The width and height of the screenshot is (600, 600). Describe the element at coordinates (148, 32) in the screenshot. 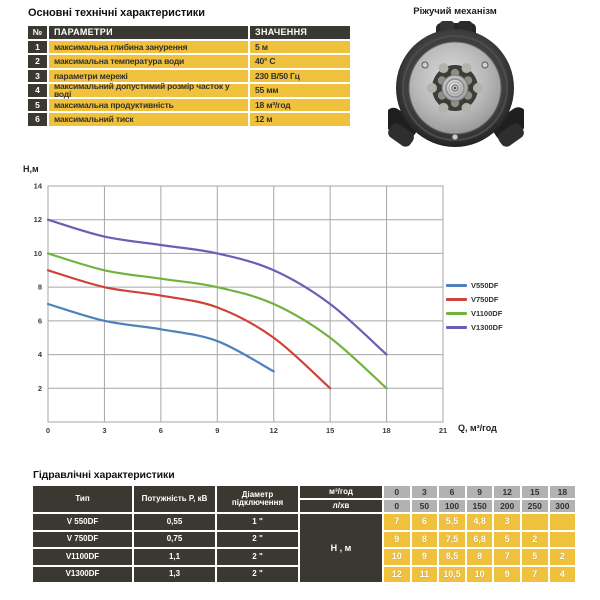

I see `spec-header-param: ПАРАМЕТРИ` at that location.